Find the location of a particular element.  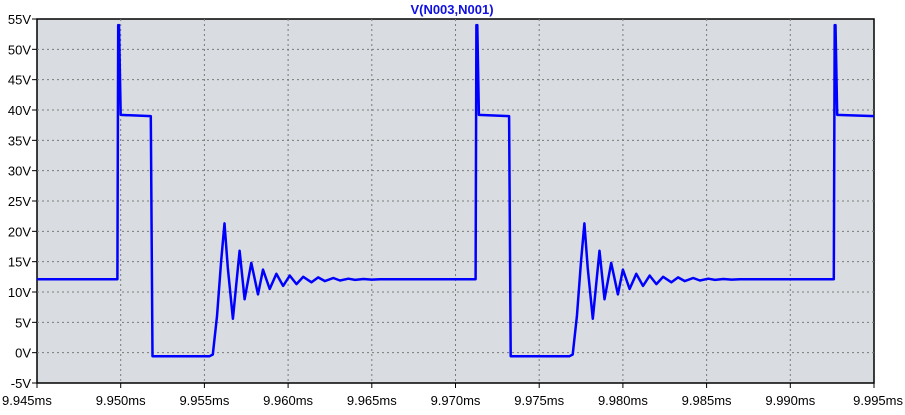

y-tick-label: 55V is located at coordinates (19, 19).